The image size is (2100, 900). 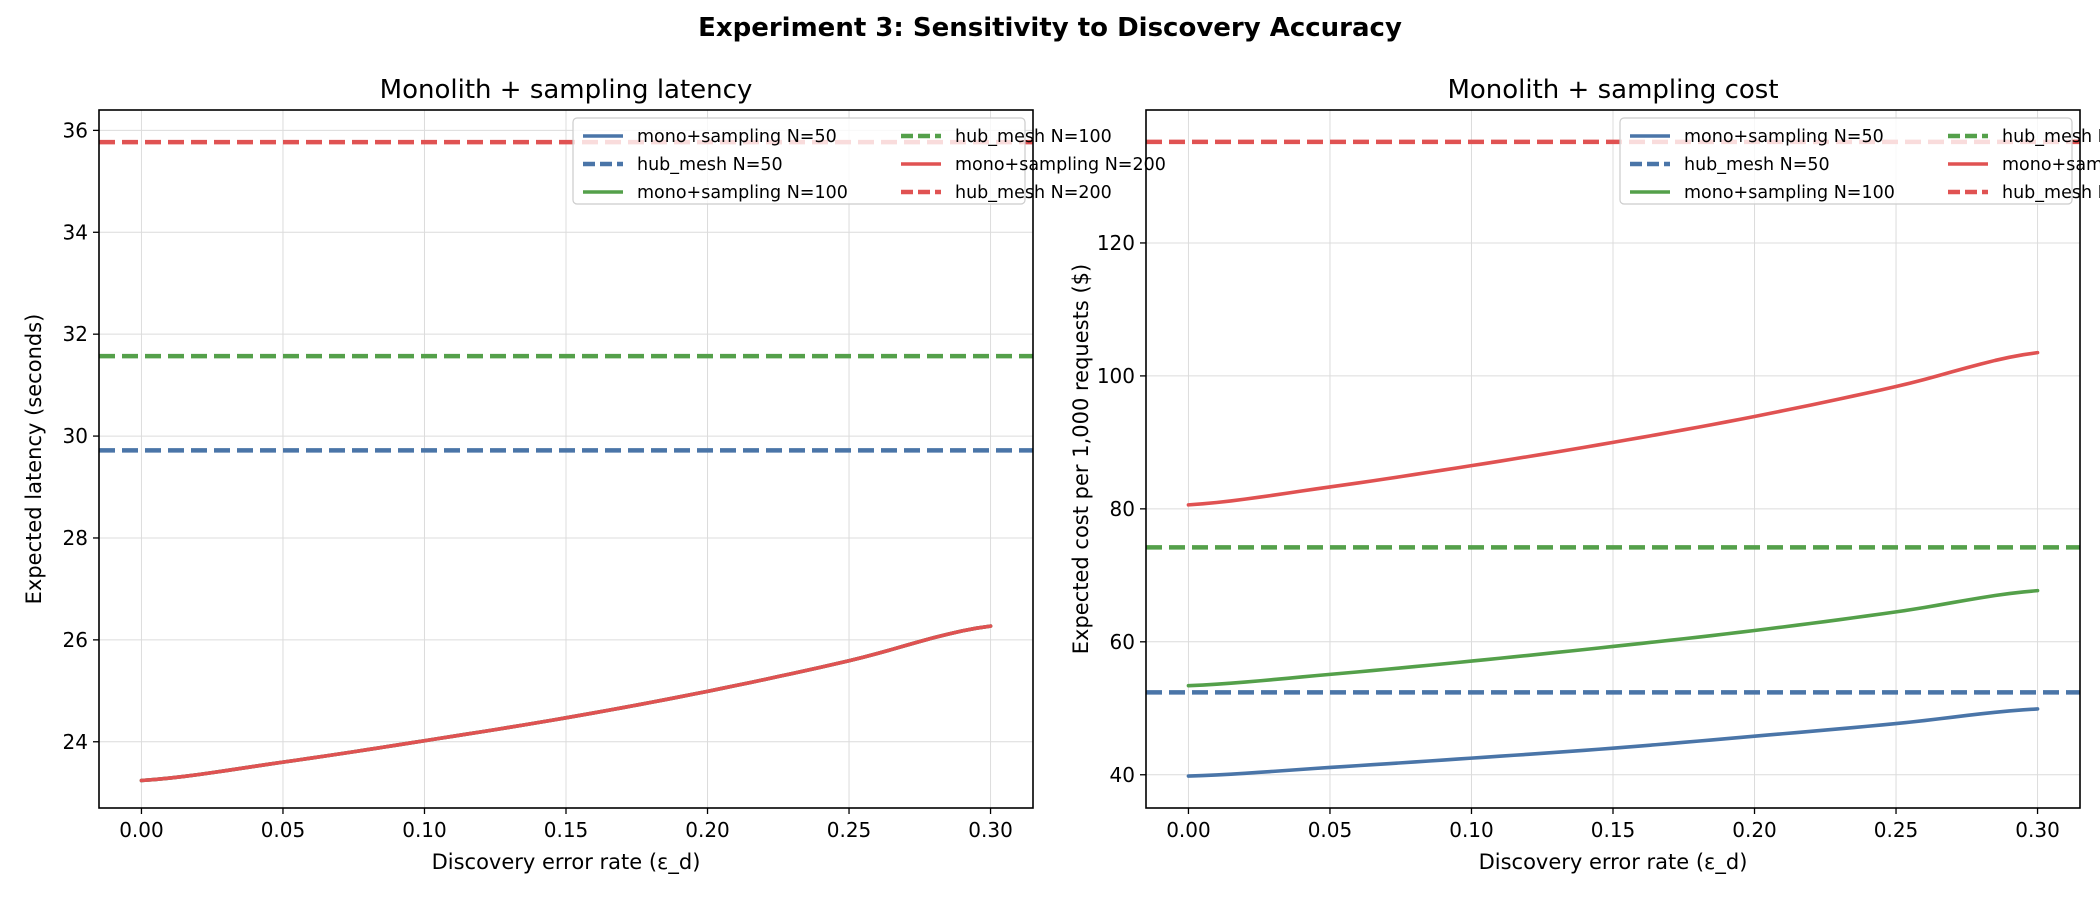 I want to click on cost-y-tick-label: 100, so click(x=1116, y=376).